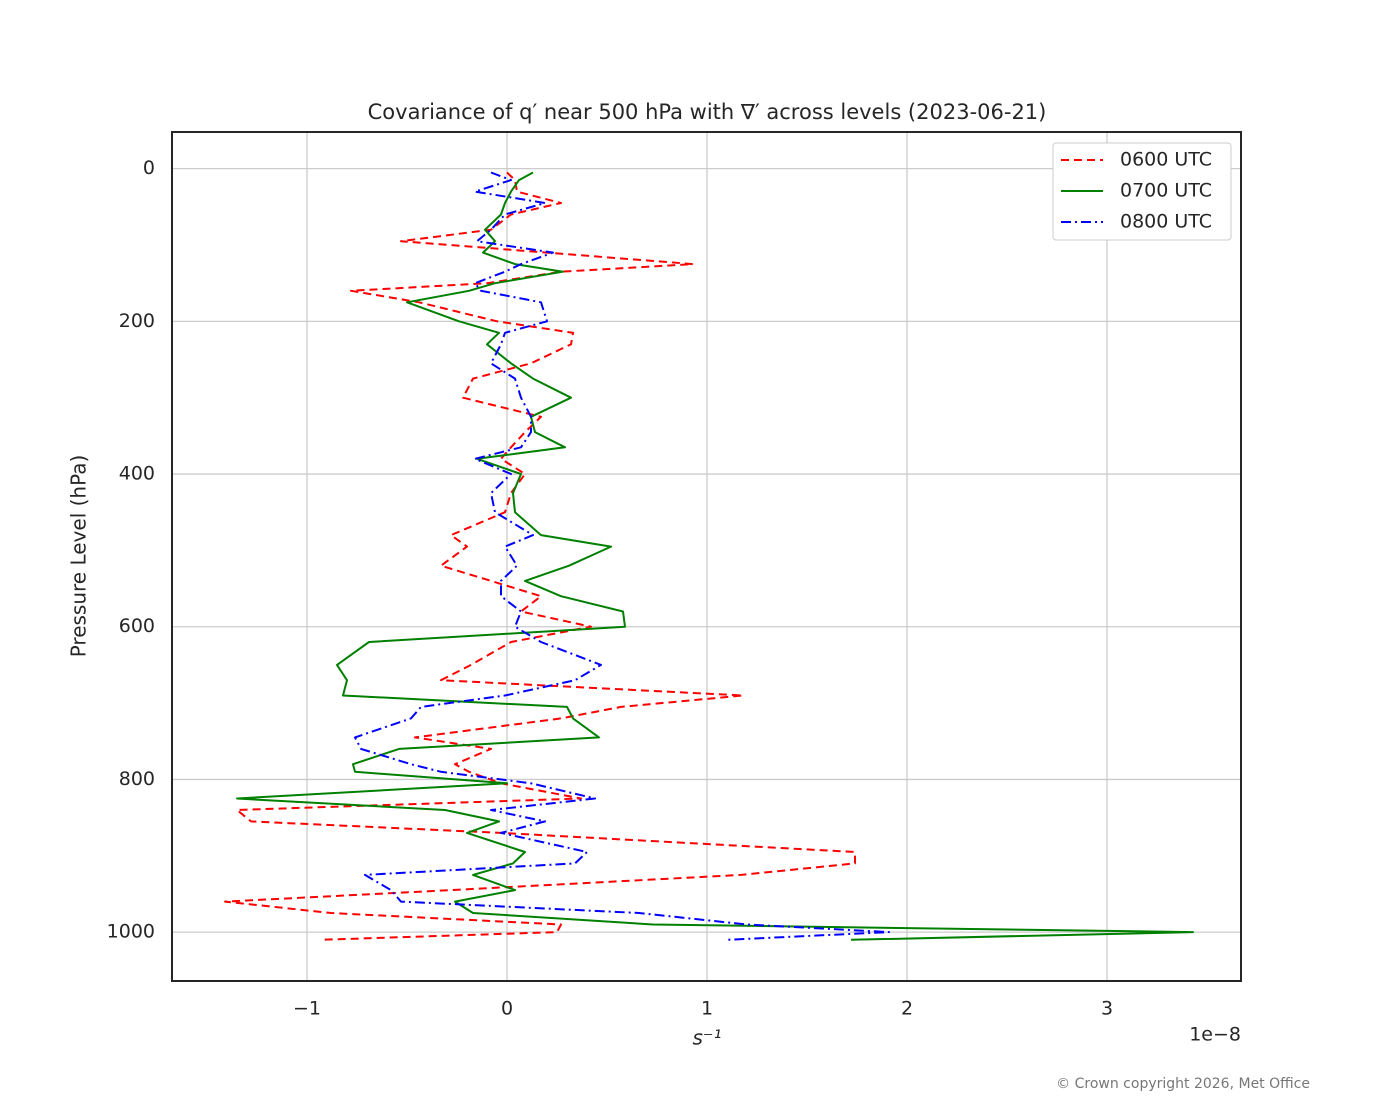 The height and width of the screenshot is (1106, 1384). What do you see at coordinates (131, 932) in the screenshot?
I see `y-tick-label: 1000` at bounding box center [131, 932].